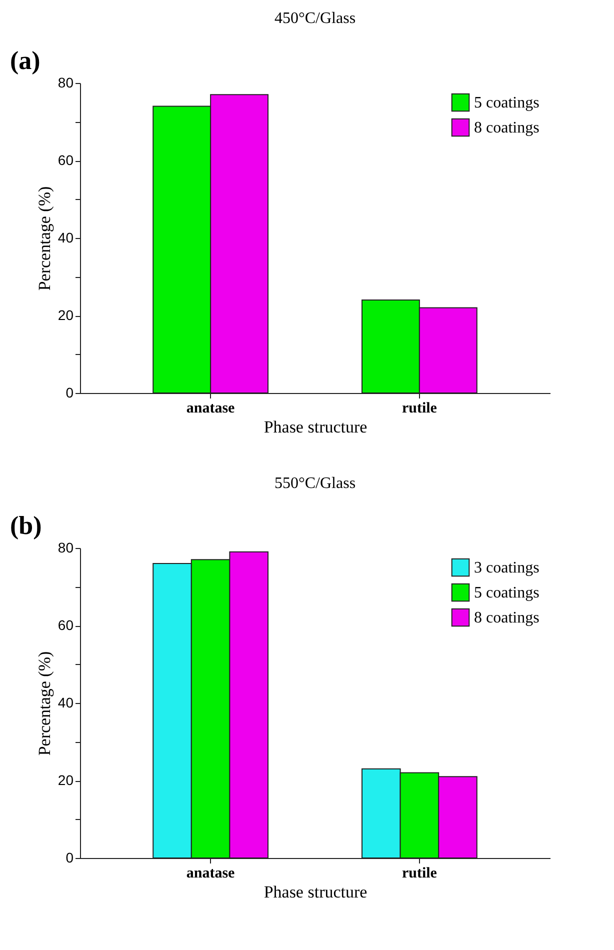 Image resolution: width=614 pixels, height=950 pixels. I want to click on chart-title: 550°C/Glass, so click(315, 483).